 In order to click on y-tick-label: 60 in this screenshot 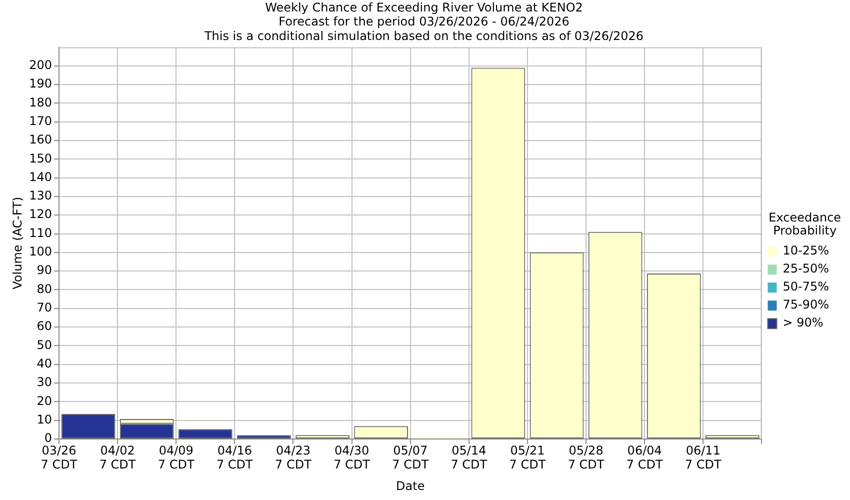, I will do `click(44, 326)`.